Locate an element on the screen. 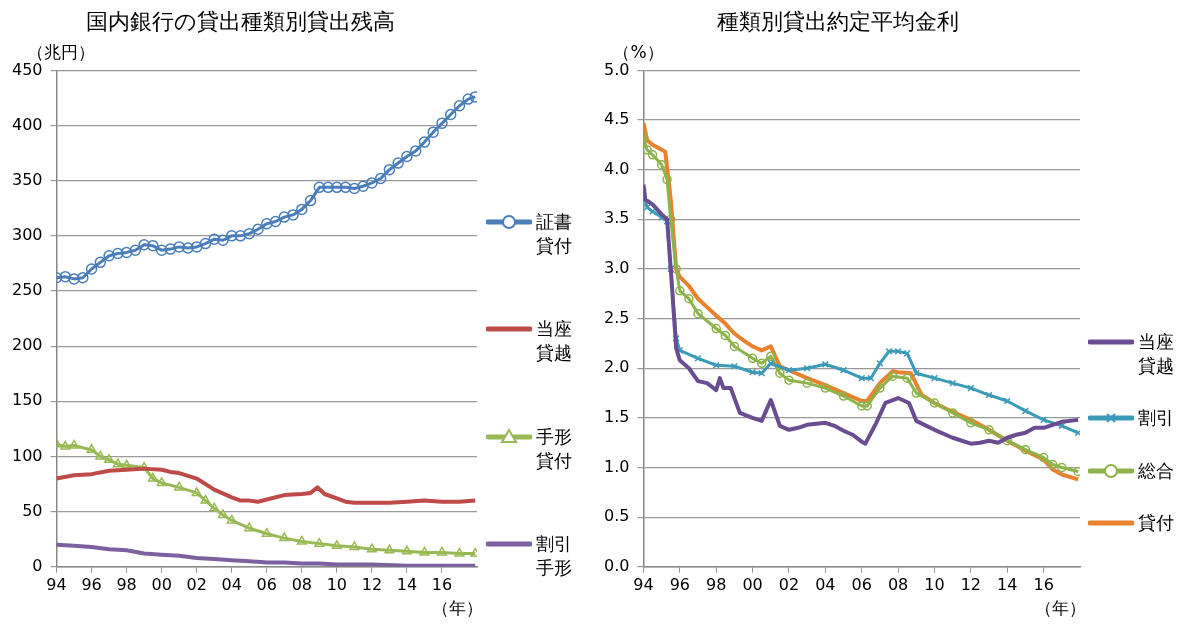 Image resolution: width=1186 pixels, height=628 pixels. y-tick-label: 350 is located at coordinates (27, 179).